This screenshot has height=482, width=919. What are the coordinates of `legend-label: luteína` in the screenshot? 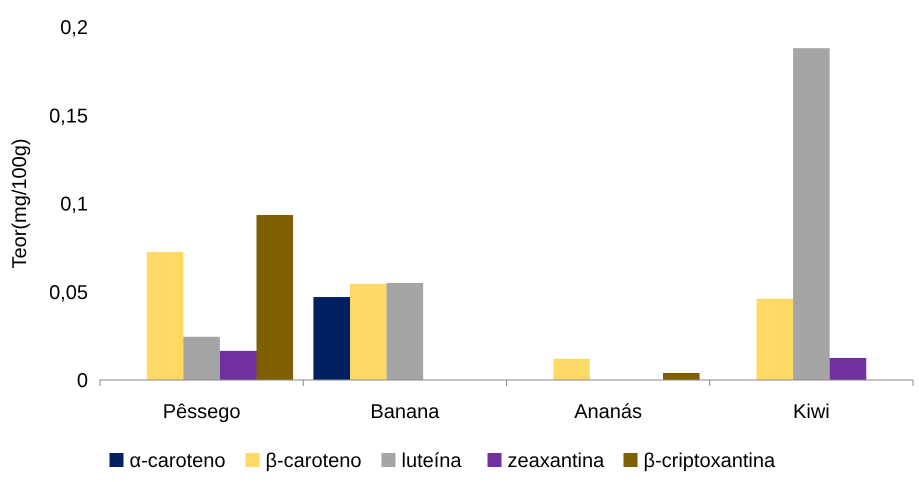 It's located at (432, 461).